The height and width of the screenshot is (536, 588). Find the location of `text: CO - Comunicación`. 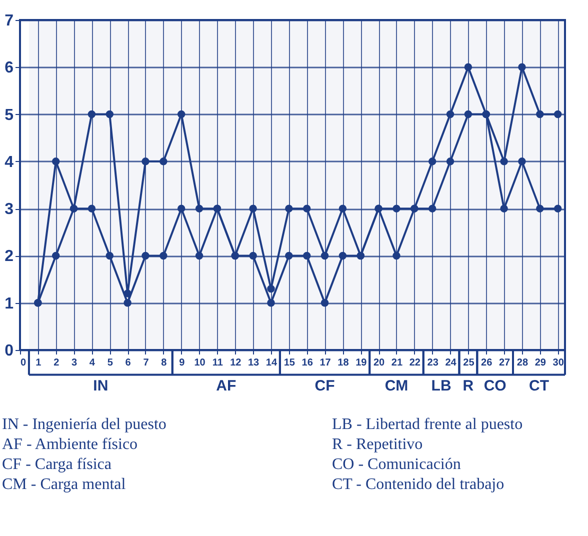

text: CO - Comunicación is located at coordinates (397, 465).